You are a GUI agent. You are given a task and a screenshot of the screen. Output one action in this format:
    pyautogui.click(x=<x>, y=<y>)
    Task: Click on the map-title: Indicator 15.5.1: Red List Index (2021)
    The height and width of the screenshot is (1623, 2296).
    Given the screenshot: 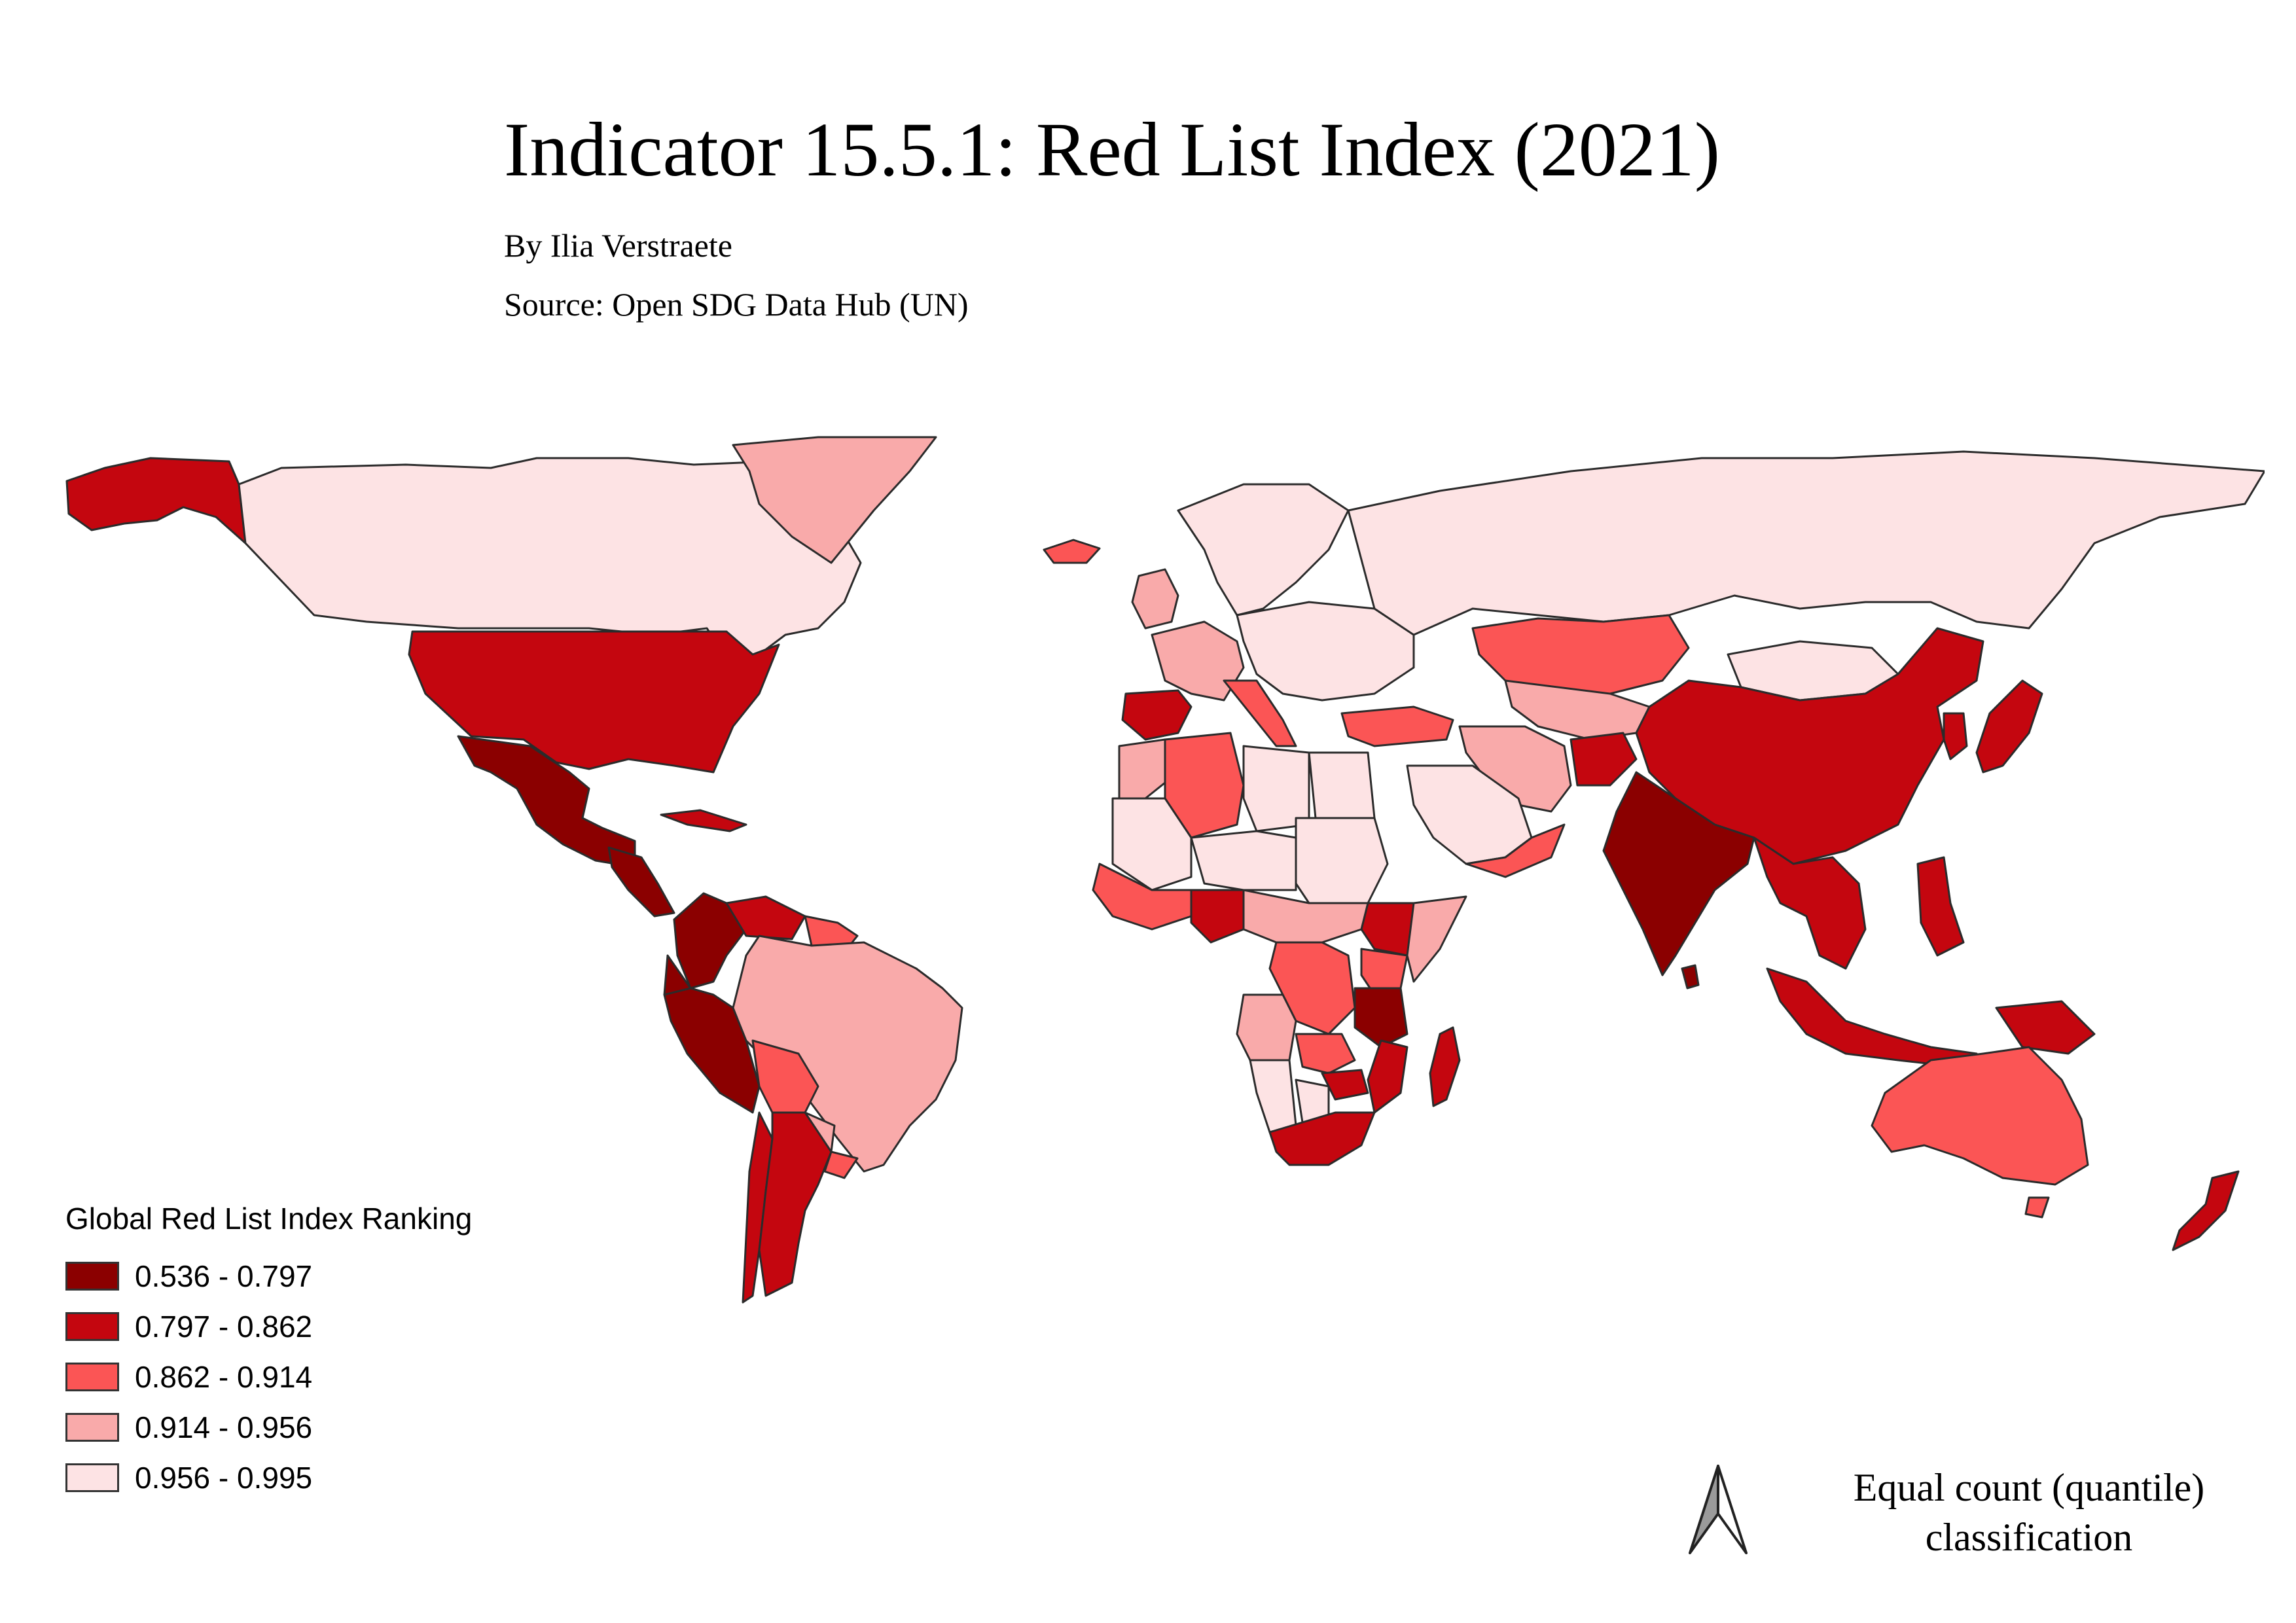 What is the action you would take?
    pyautogui.click(x=1112, y=150)
    